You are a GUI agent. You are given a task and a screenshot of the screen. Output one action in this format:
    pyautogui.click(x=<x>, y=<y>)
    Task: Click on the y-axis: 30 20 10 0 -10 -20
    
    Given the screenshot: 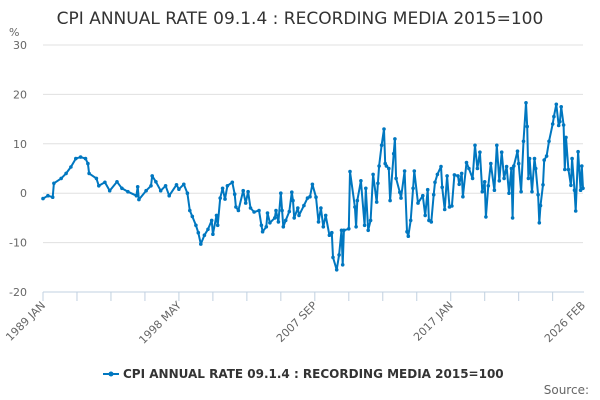 What is the action you would take?
    pyautogui.click(x=18, y=169)
    